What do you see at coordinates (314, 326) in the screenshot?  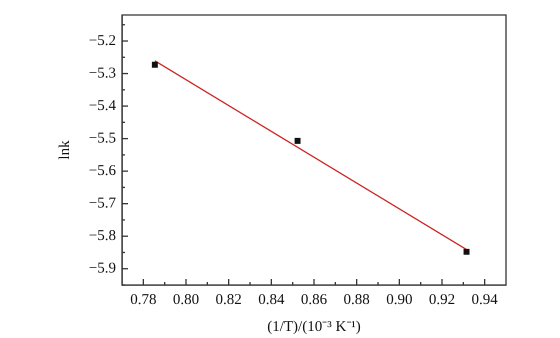 I see `x-axis-title: (1/T)/(10⁻³ K⁻¹)` at bounding box center [314, 326].